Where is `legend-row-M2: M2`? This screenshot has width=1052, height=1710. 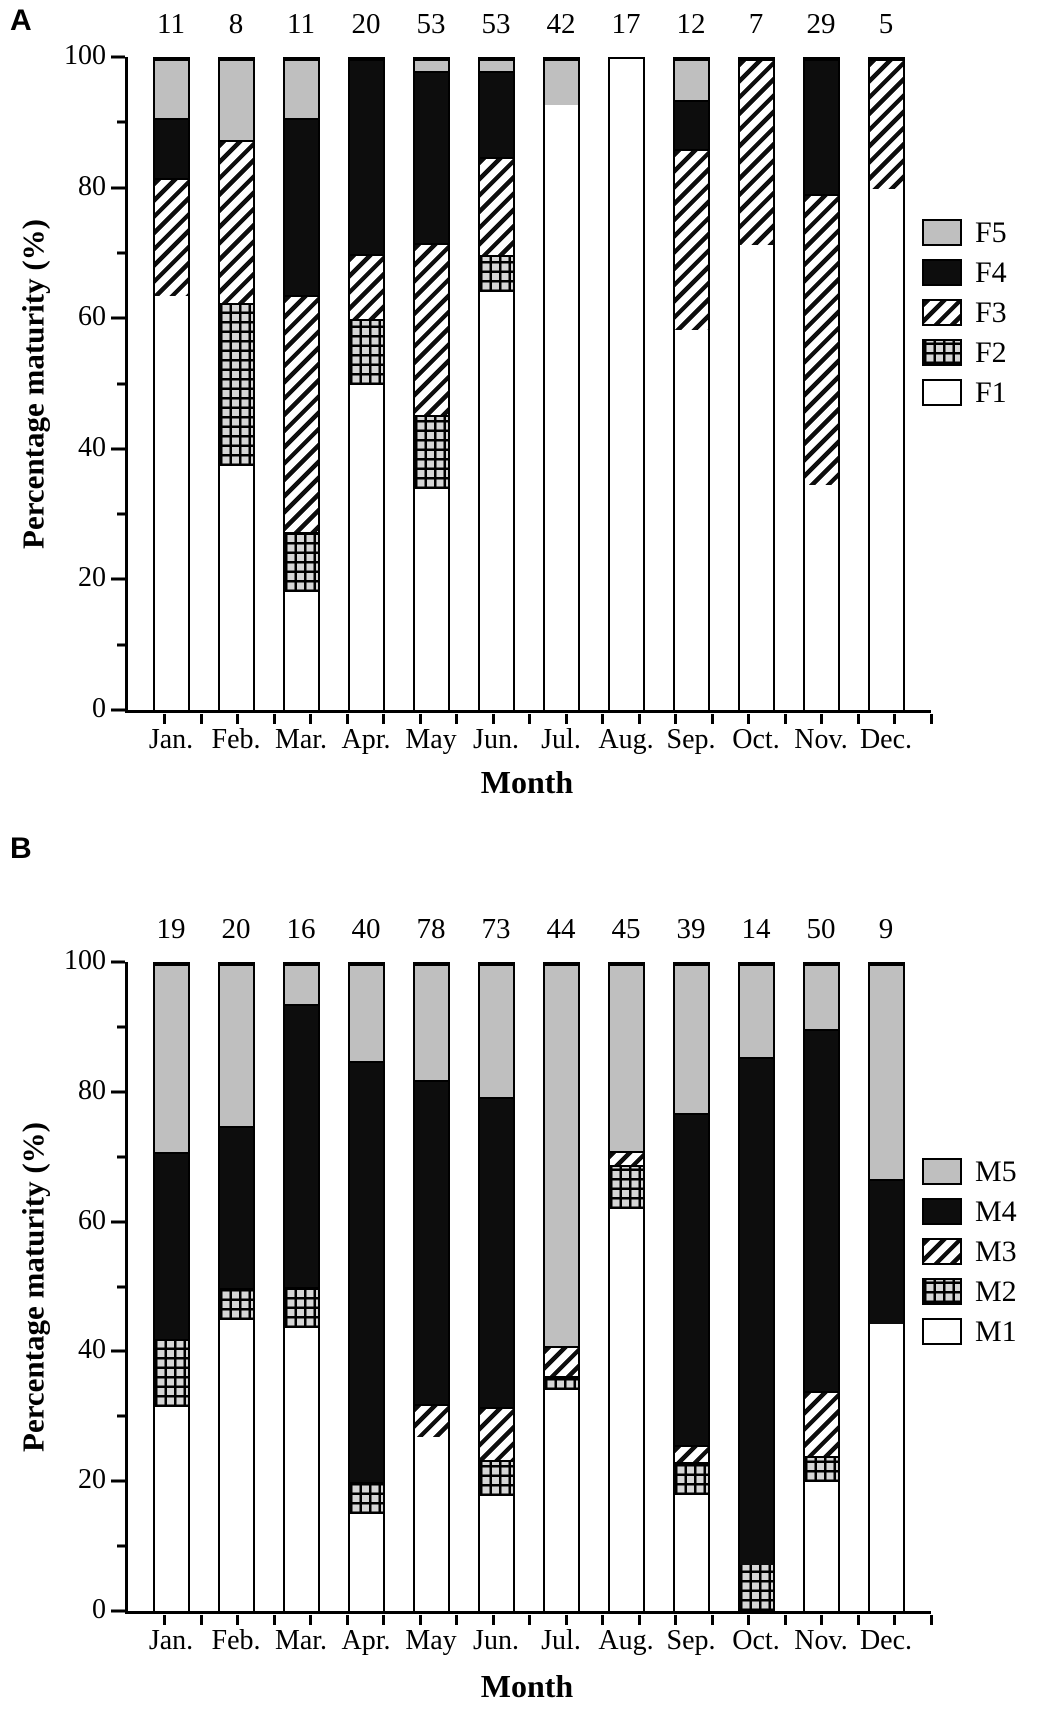
legend-row-M2: M2 is located at coordinates (969, 1291).